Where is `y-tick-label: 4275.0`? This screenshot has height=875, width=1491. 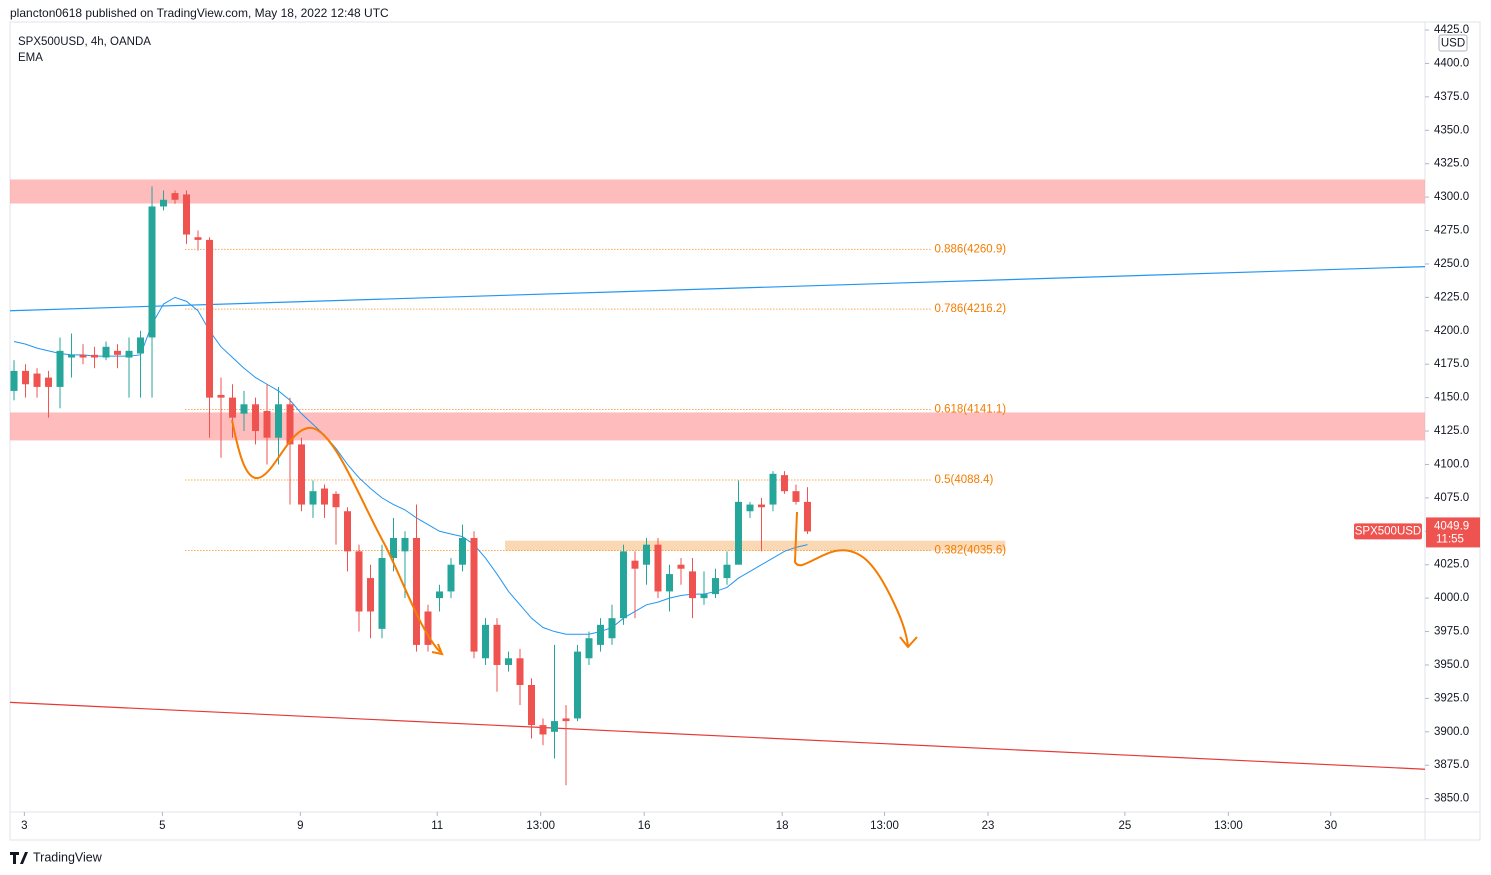 y-tick-label: 4275.0 is located at coordinates (1451, 231).